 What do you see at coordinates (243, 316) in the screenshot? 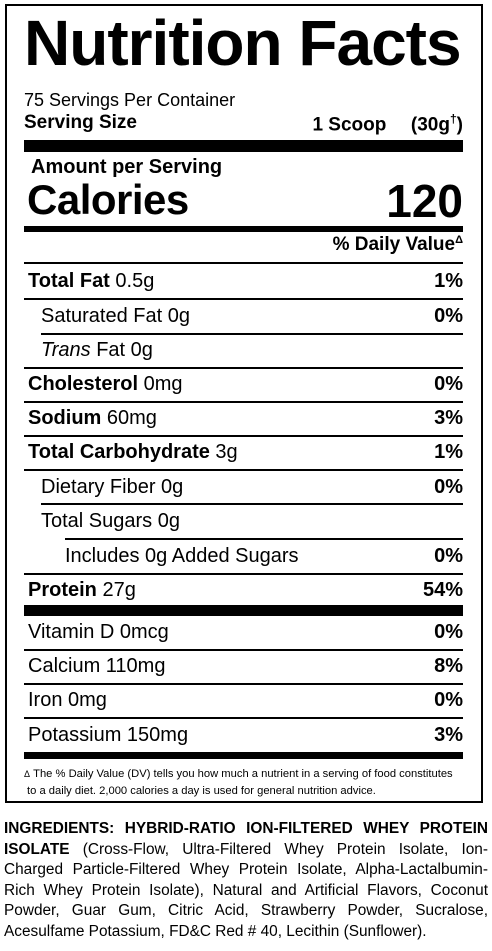
I see `nutrient-row-saturated-fat: Saturated Fat 0g 0%` at bounding box center [243, 316].